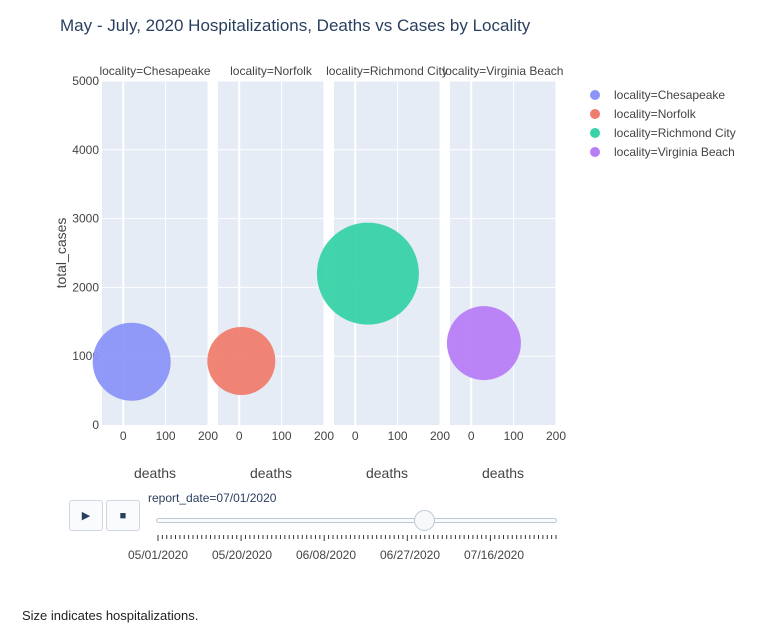 The width and height of the screenshot is (781, 638). What do you see at coordinates (158, 555) in the screenshot?
I see `slider-tick-label: 05/01/2020` at bounding box center [158, 555].